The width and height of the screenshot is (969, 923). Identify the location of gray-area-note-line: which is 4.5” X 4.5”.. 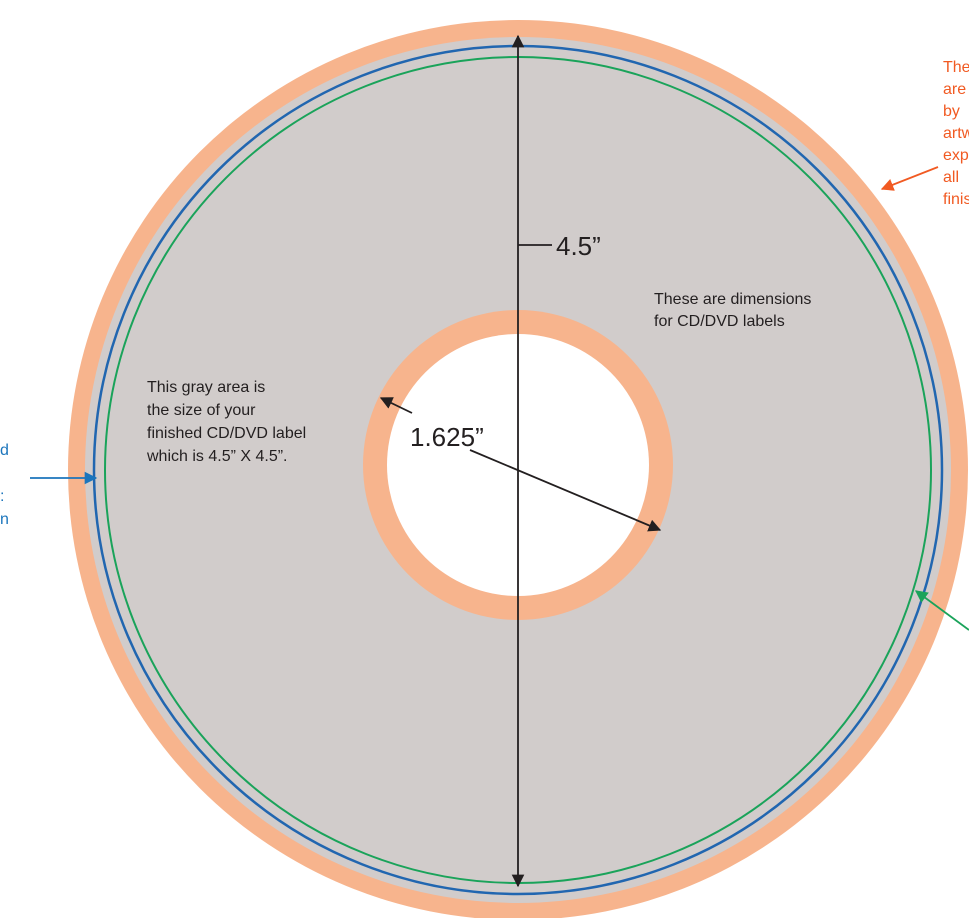
(217, 456).